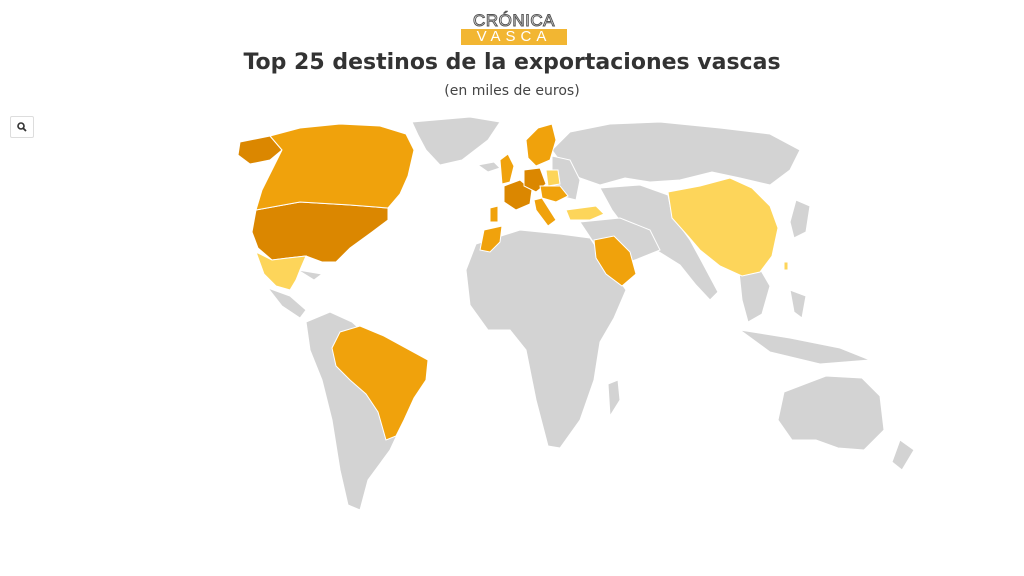  What do you see at coordinates (614, 398) in the screenshot?
I see `madagascar` at bounding box center [614, 398].